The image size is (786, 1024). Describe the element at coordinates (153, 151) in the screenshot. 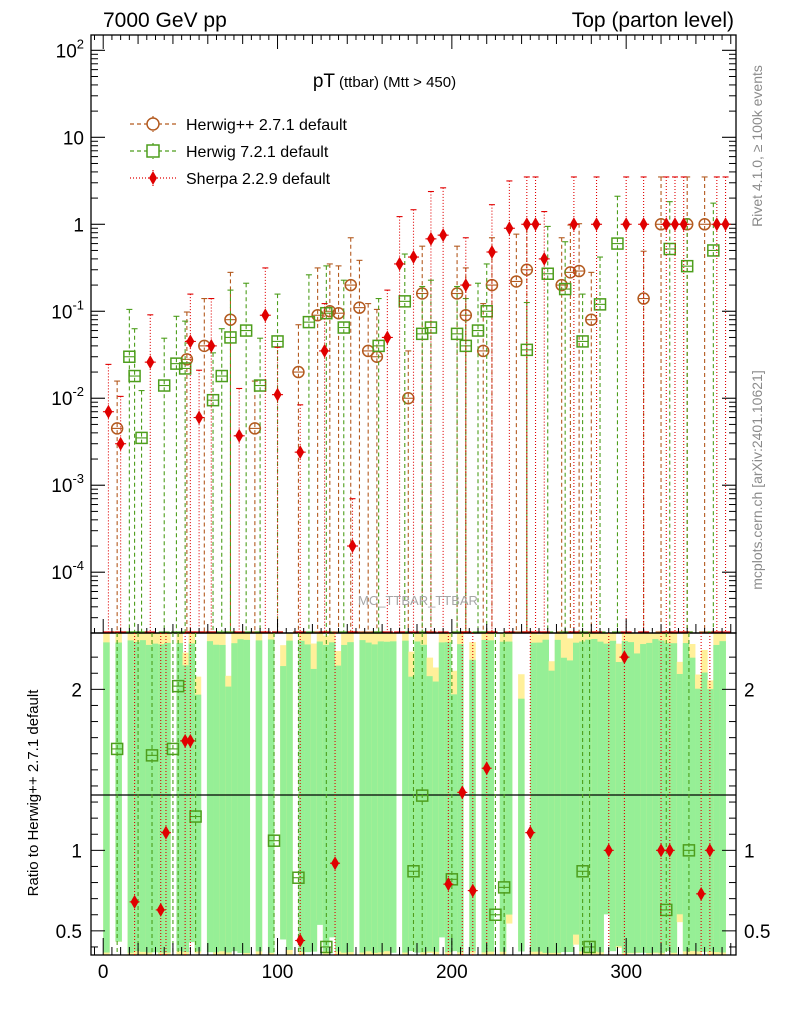

I see `legend-marker-square` at that location.